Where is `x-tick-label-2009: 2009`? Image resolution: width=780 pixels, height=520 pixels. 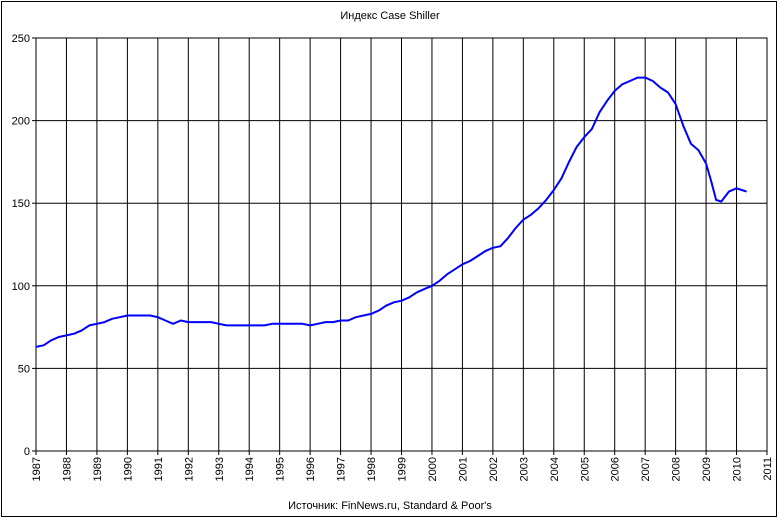 x-tick-label-2009: 2009 is located at coordinates (707, 469).